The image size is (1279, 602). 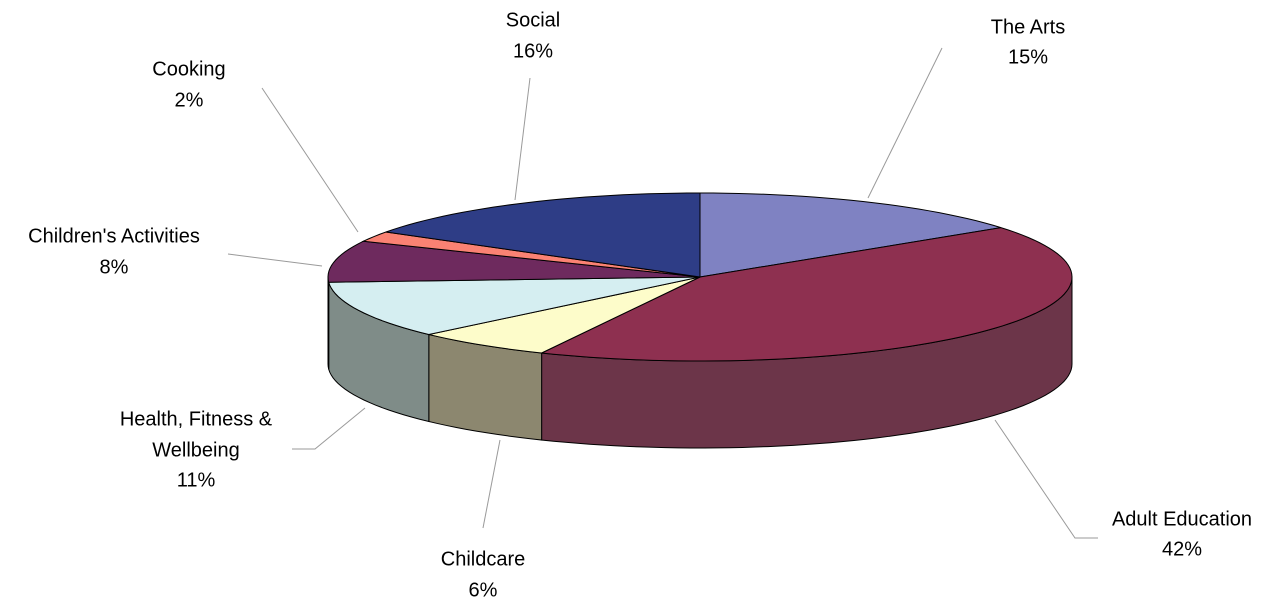 I want to click on percent-label-childcare: 6%, so click(x=483, y=590).